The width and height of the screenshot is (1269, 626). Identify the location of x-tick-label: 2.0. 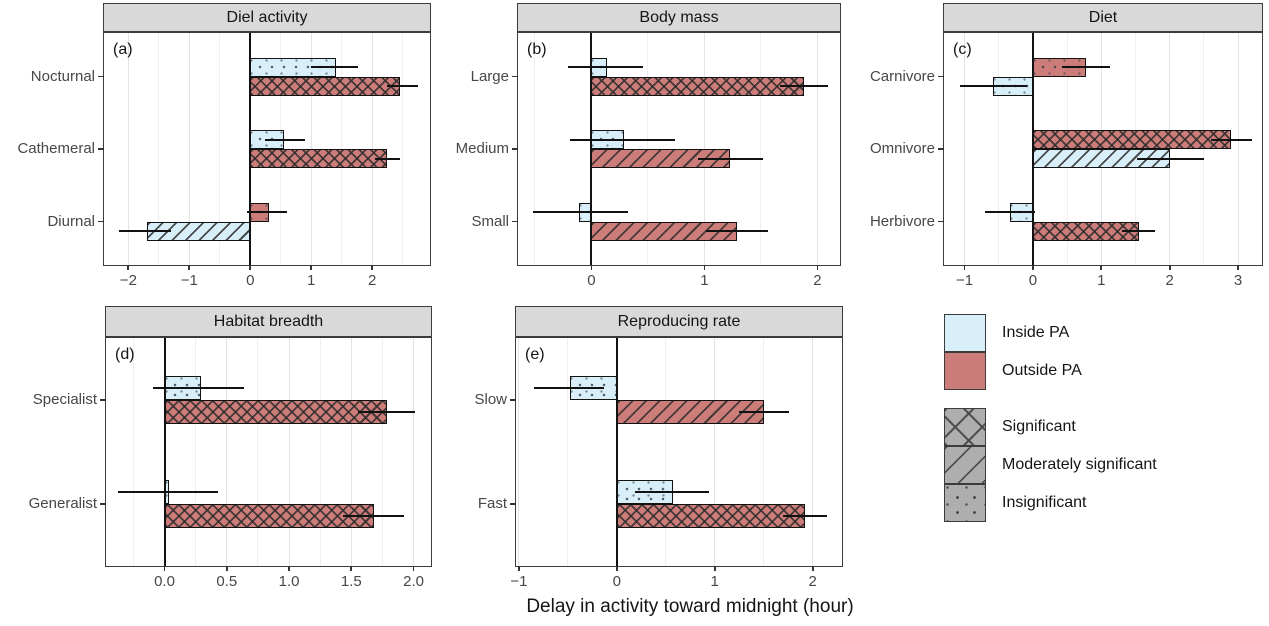
(413, 581).